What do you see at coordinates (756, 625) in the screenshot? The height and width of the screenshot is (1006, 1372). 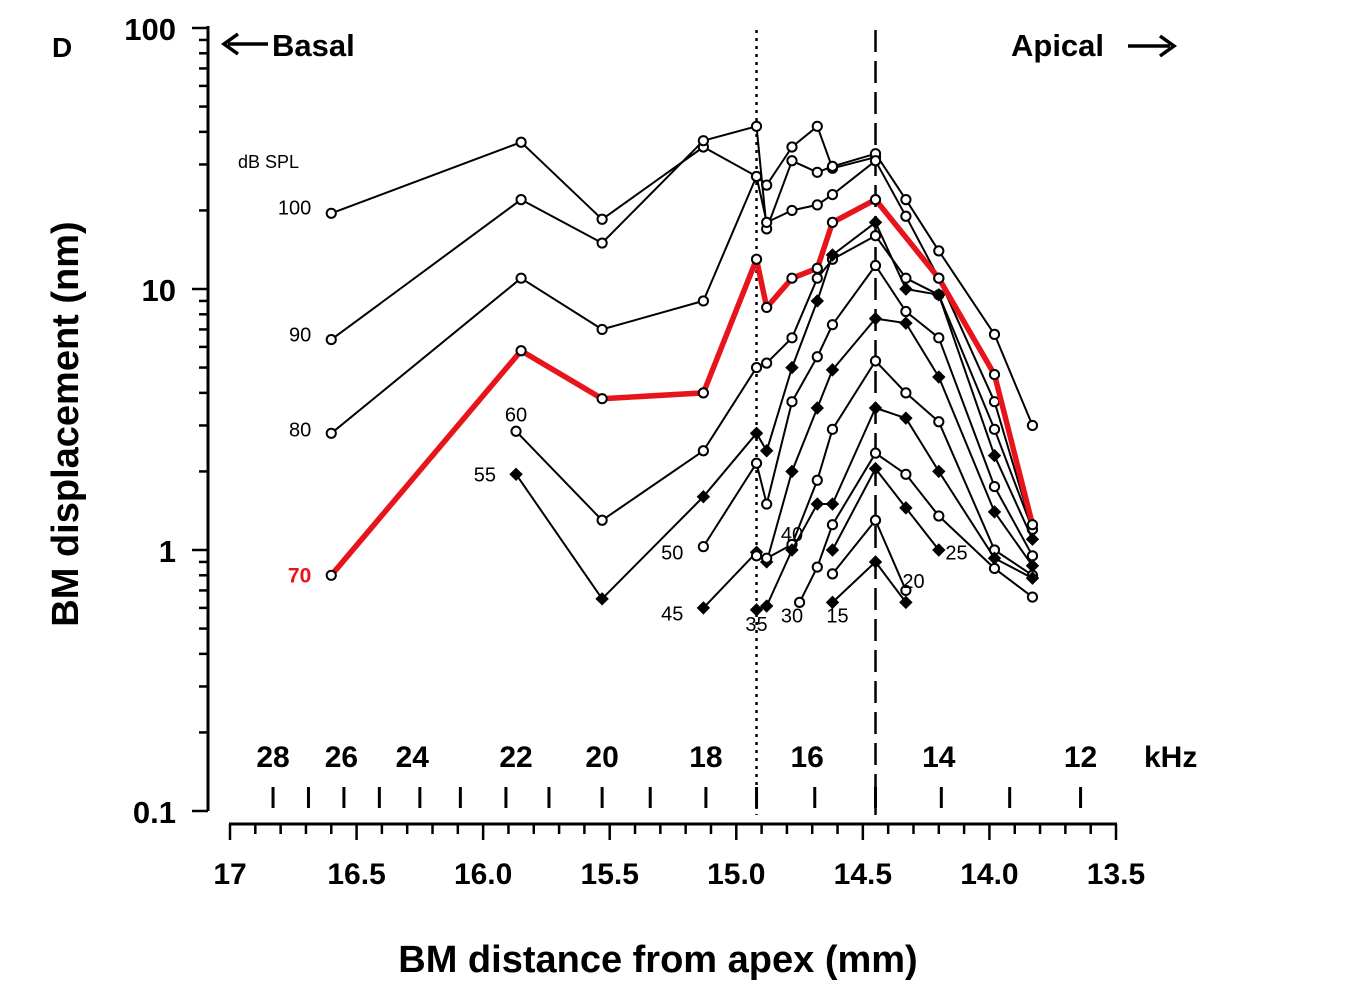 I see `level-label: 35` at bounding box center [756, 625].